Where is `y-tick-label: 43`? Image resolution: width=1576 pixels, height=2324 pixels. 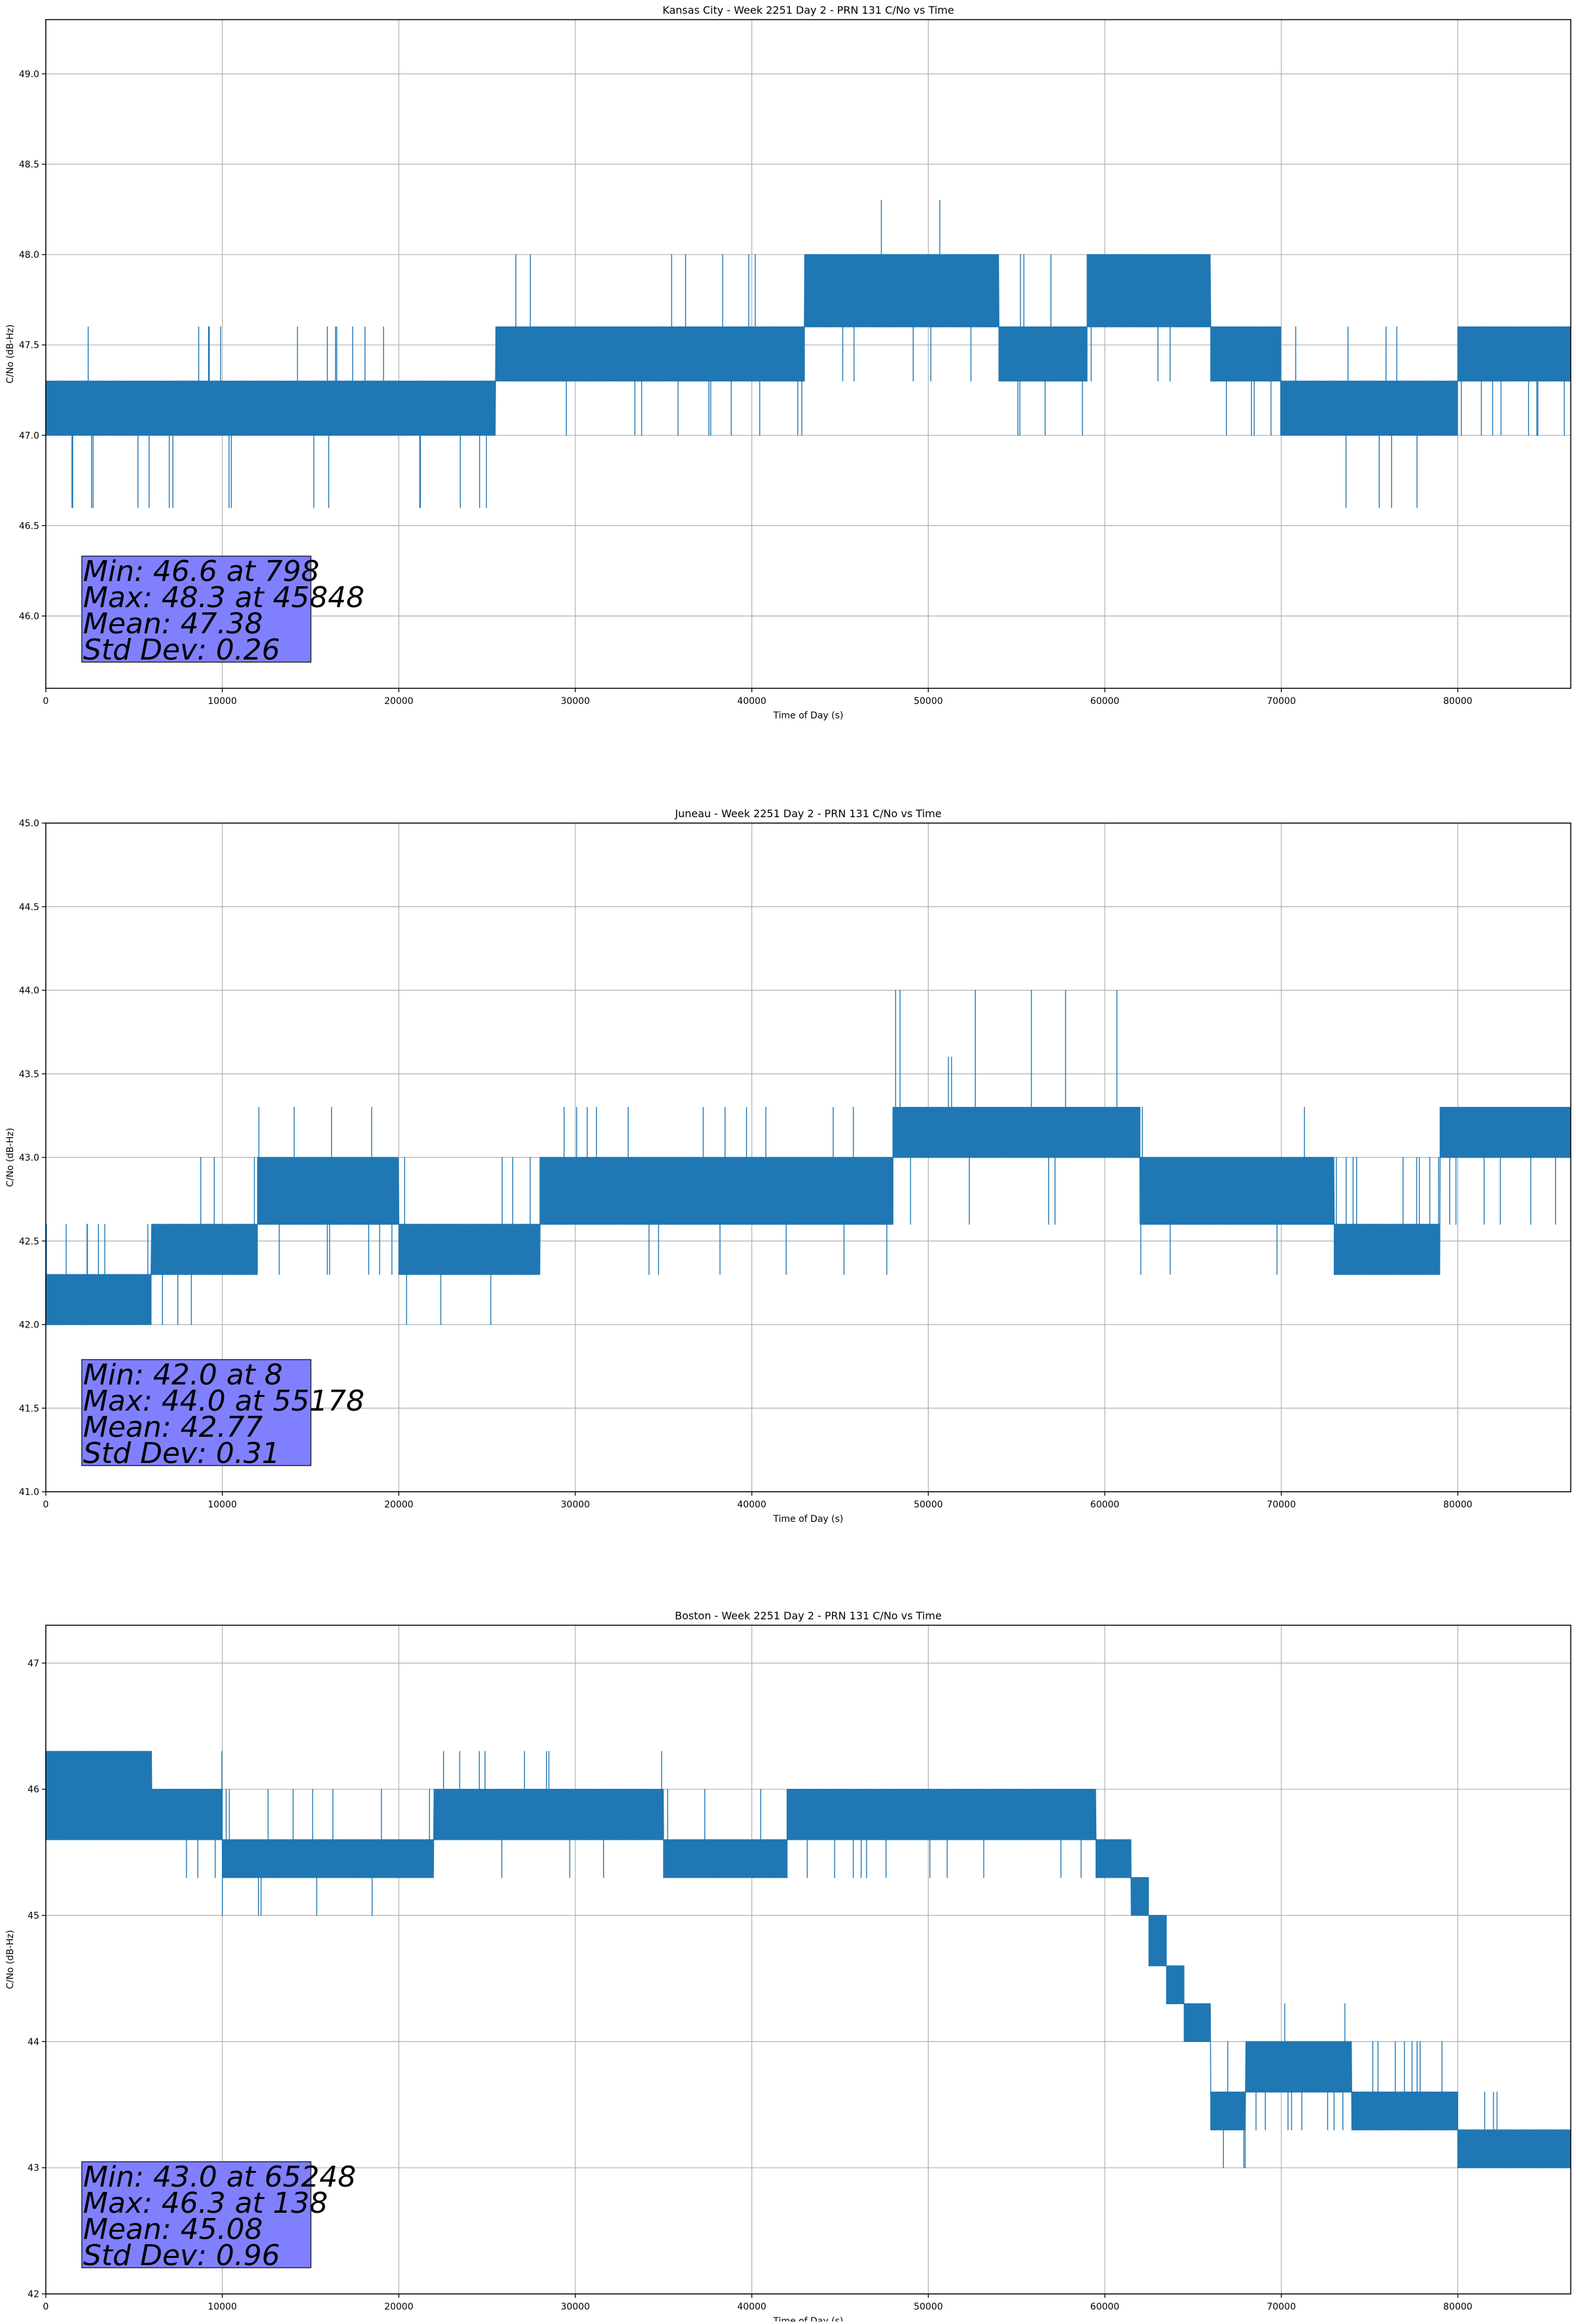
y-tick-label: 43 is located at coordinates (33, 2168).